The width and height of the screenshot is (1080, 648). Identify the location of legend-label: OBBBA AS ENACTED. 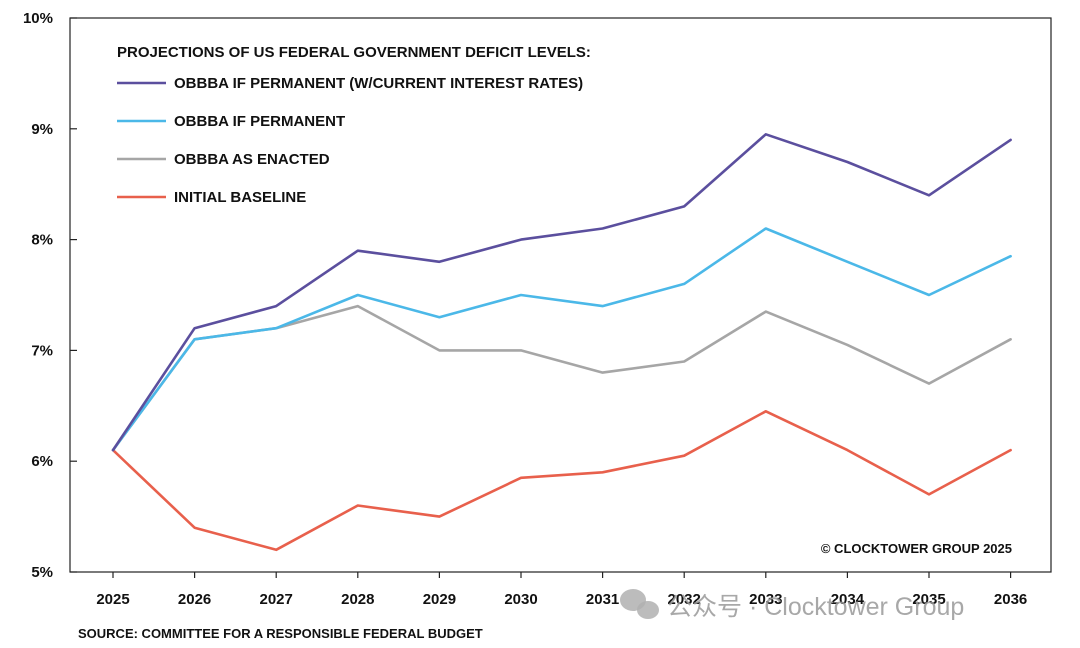
(252, 159).